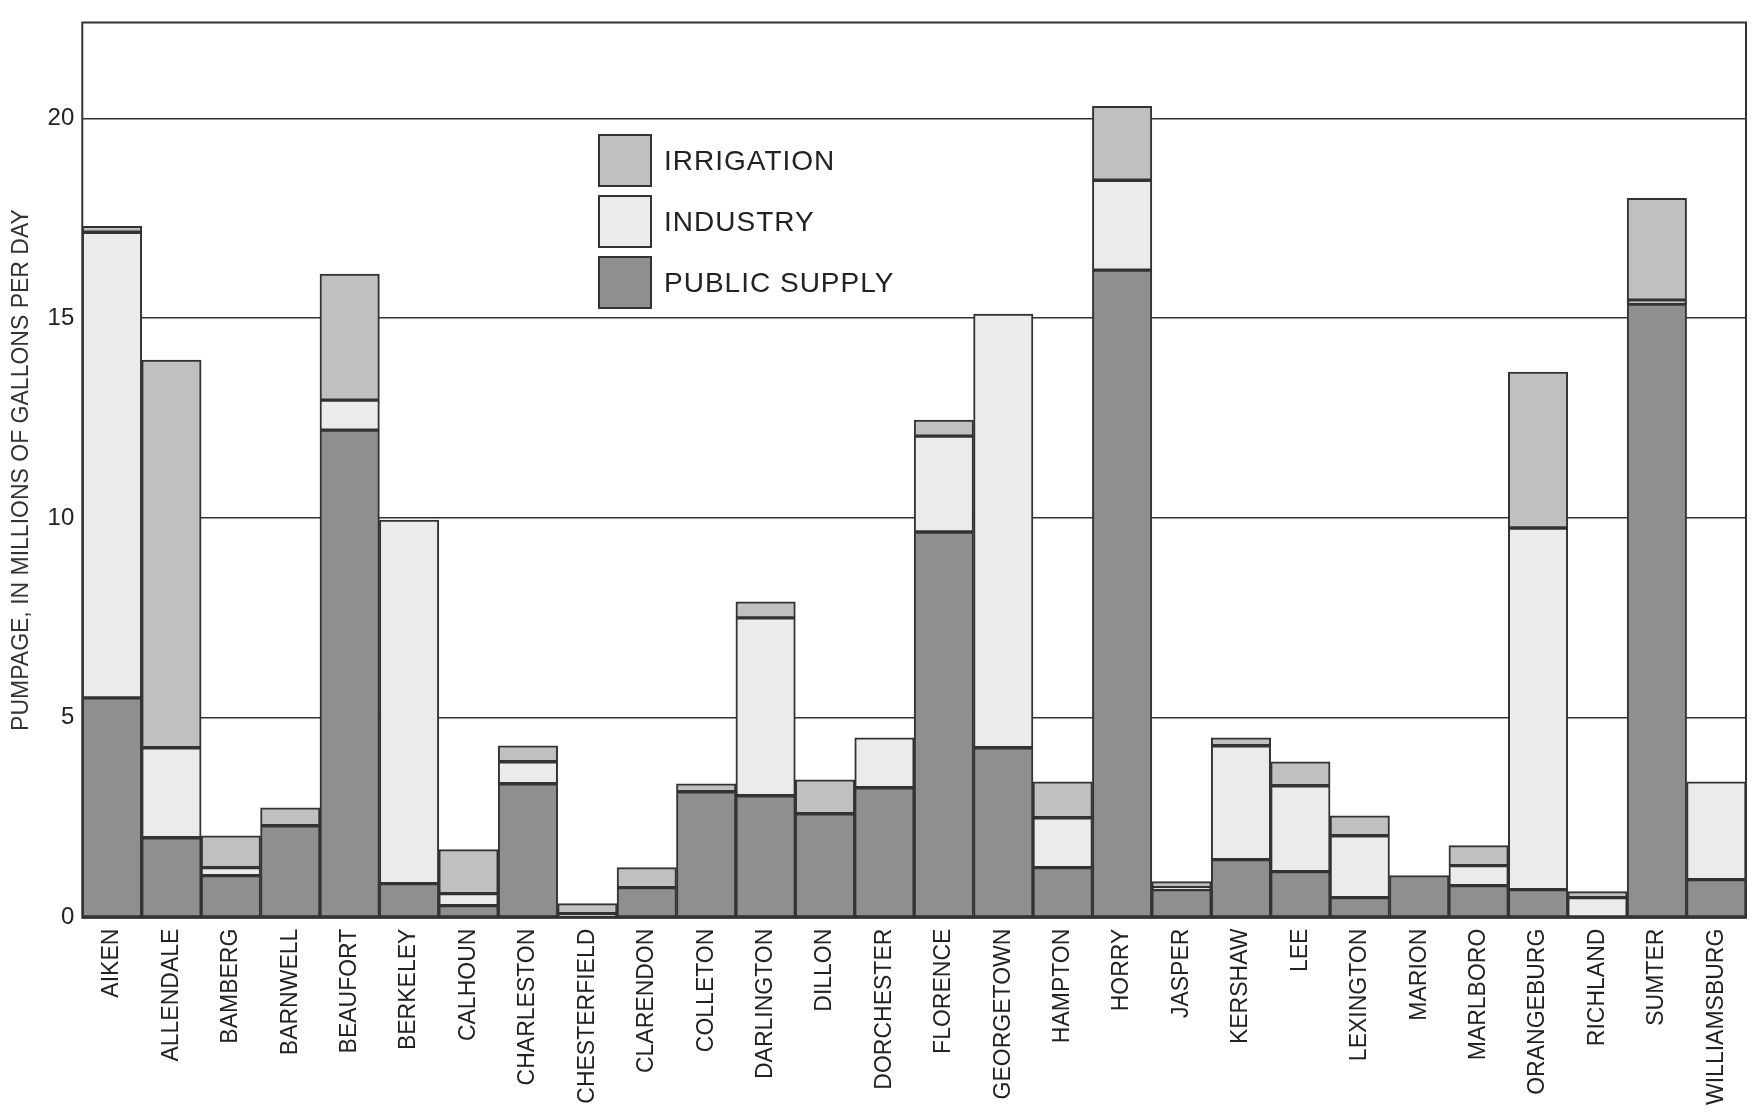 This screenshot has height=1112, width=1754. What do you see at coordinates (779, 282) in the screenshot?
I see `legend-label: PUBLIC SUPPLY` at bounding box center [779, 282].